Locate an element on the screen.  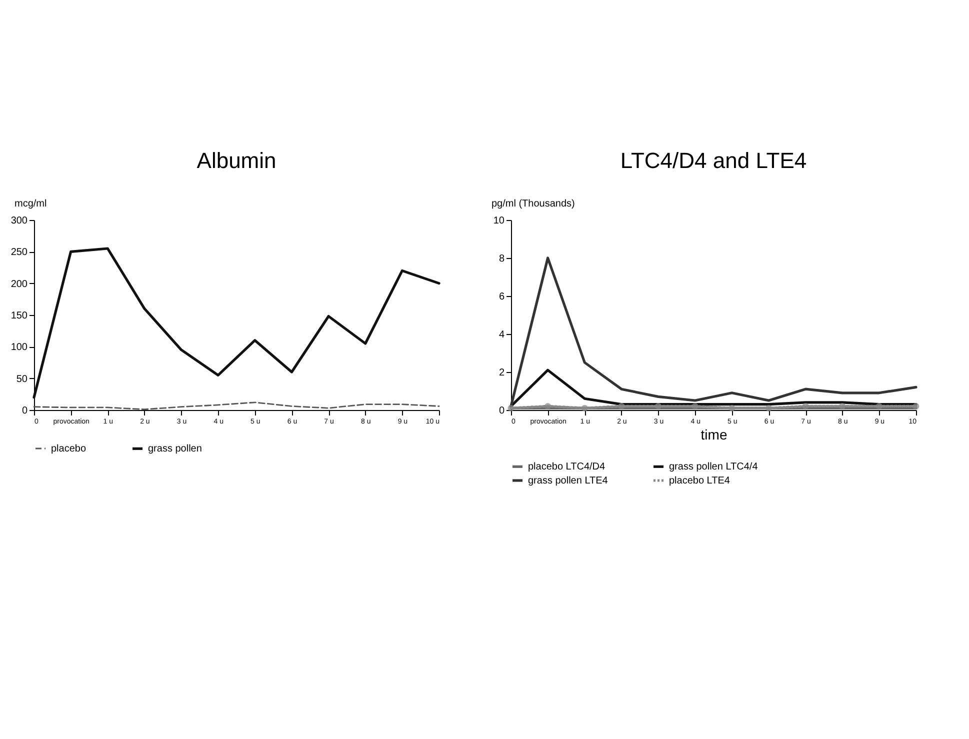
y-tick-label: 8 is located at coordinates (501, 259).